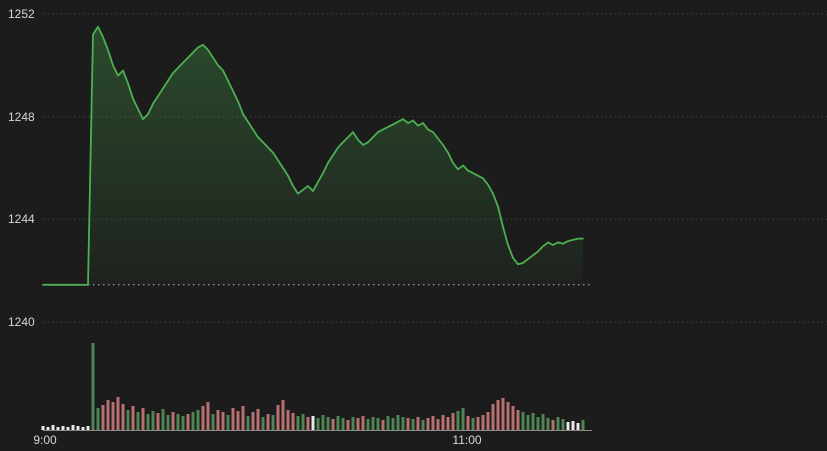 The width and height of the screenshot is (827, 451). Describe the element at coordinates (313, 386) in the screenshot. I see `volume-bars-layer` at that location.